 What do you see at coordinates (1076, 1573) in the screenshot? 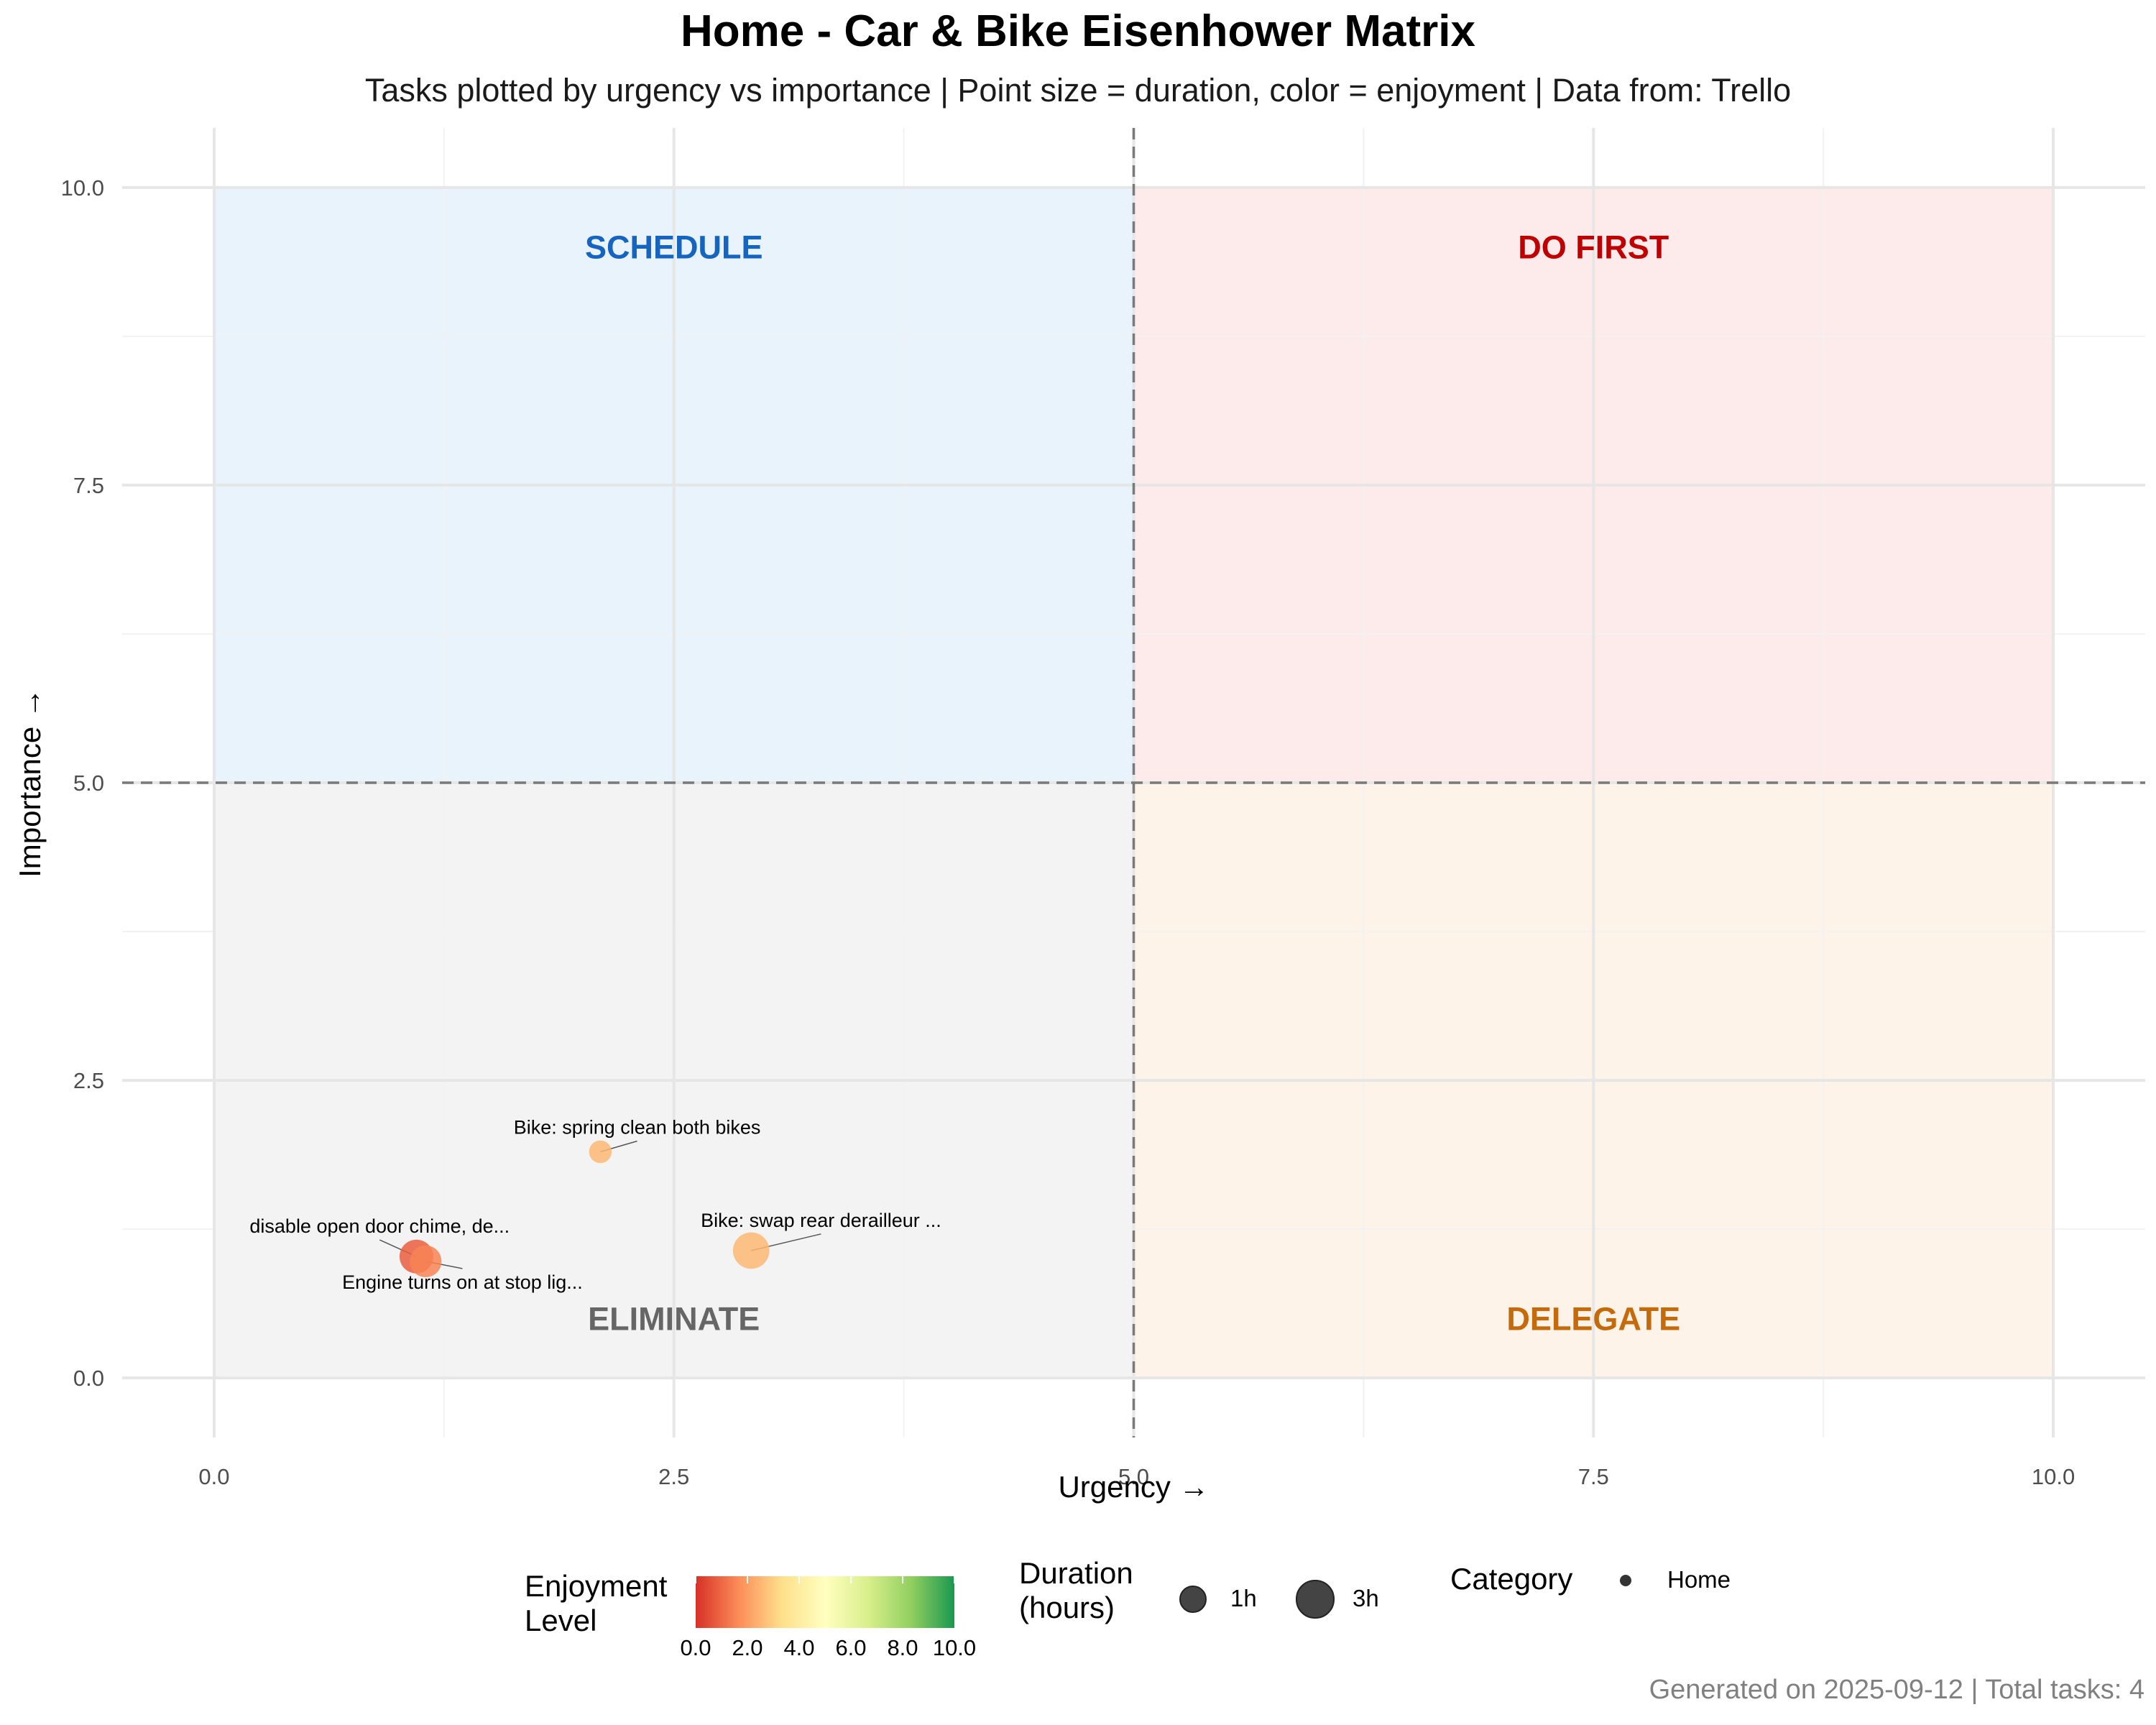
I see `legend-duration-title-line1: Duration` at bounding box center [1076, 1573].